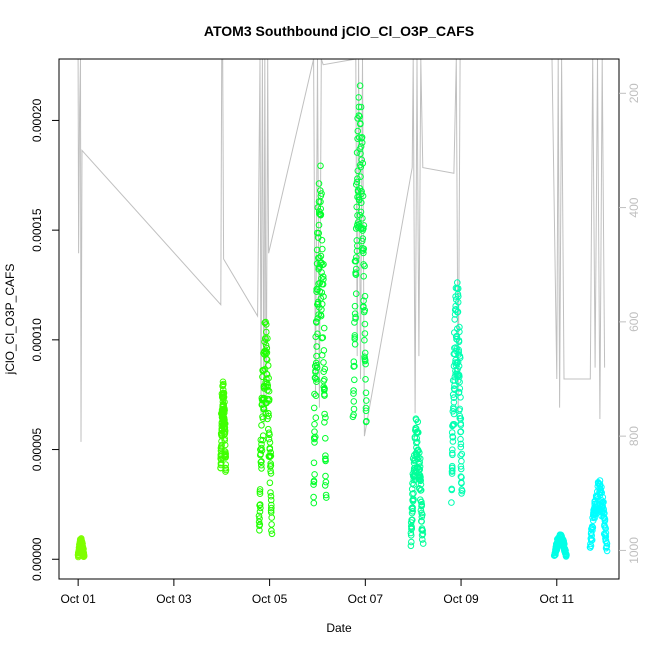  What do you see at coordinates (37, 340) in the screenshot?
I see `y-tick-label: 0.00010` at bounding box center [37, 340].